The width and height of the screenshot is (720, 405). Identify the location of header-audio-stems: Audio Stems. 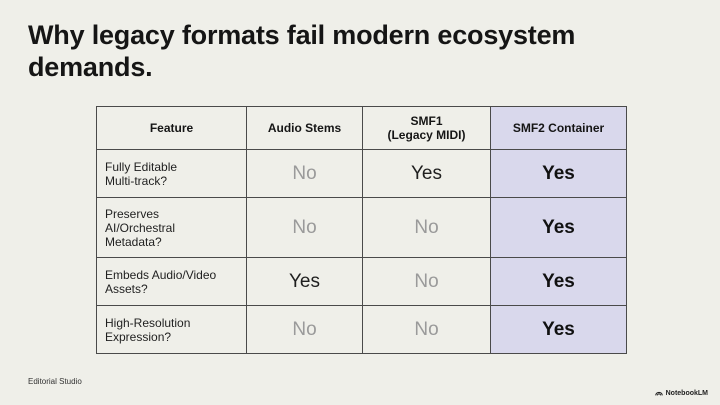
(304, 128).